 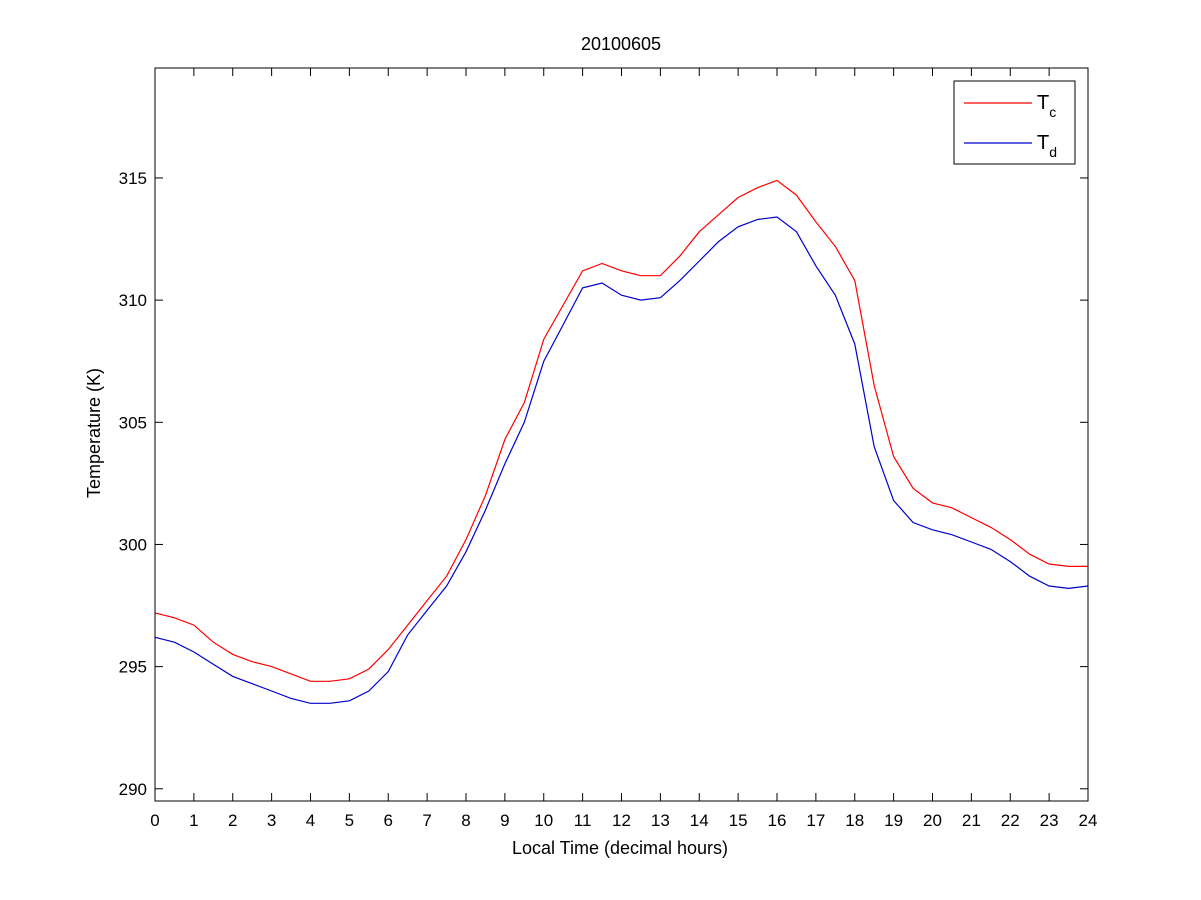 I want to click on y-tick-label: 310, so click(x=133, y=300).